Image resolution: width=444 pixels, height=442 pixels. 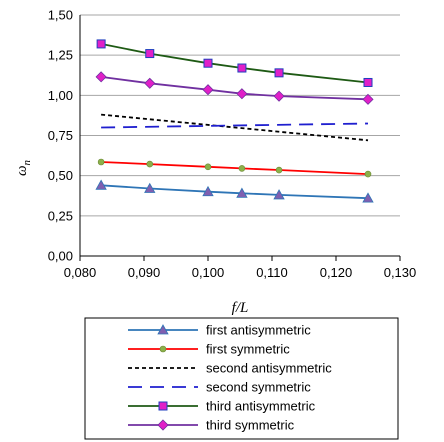 I want to click on y-axis-title: ωn, so click(x=23, y=167).